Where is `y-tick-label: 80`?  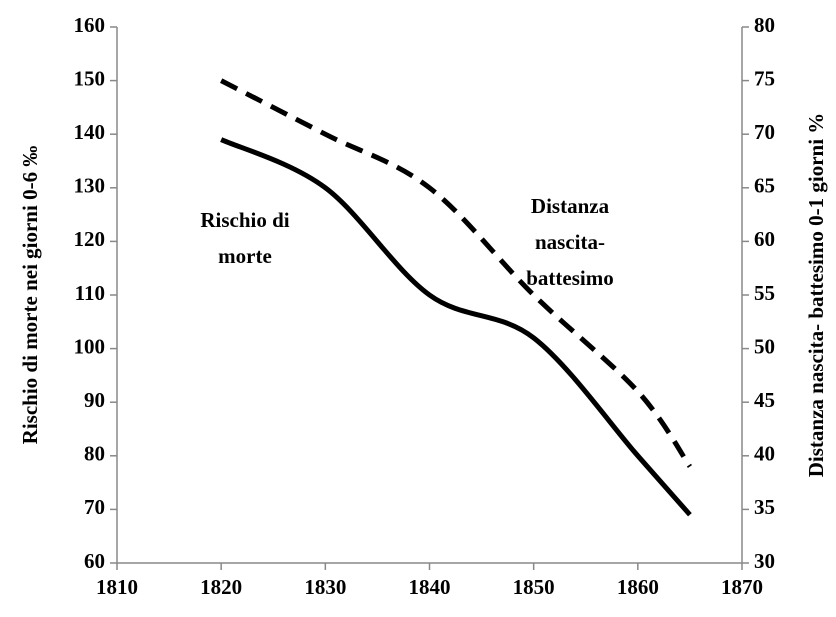
y-tick-label: 80 is located at coordinates (94, 454).